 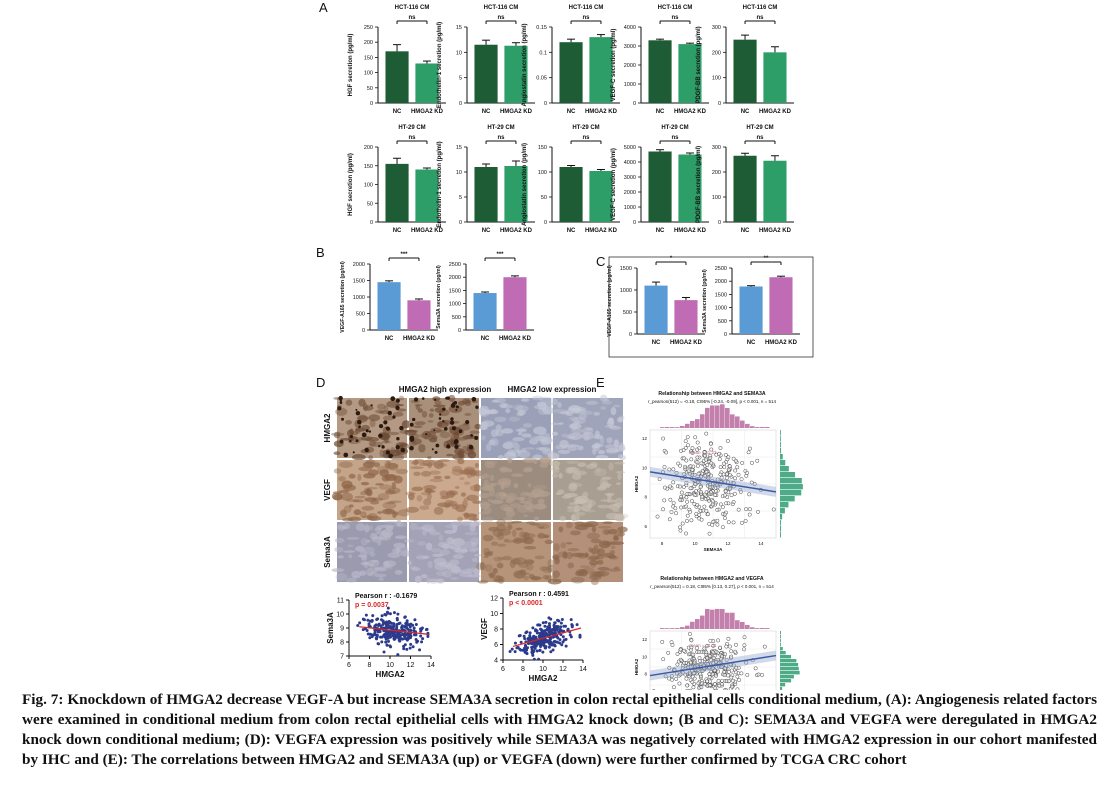 What do you see at coordinates (636, 483) in the screenshot?
I see `y-axis-label: HMGA2` at bounding box center [636, 483].